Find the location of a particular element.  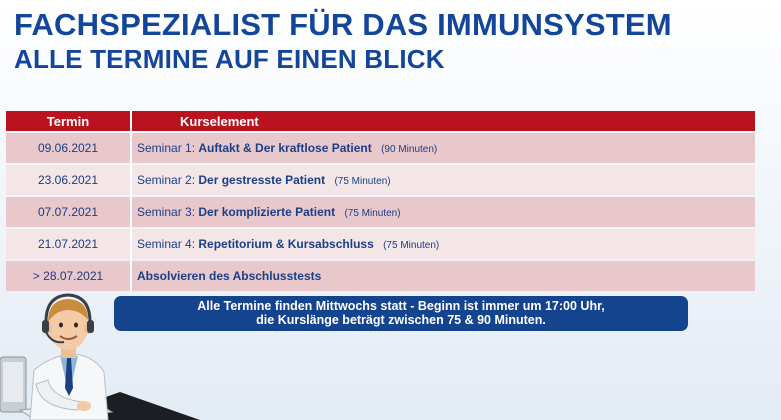

row-date: 07.07.2021 is located at coordinates (68, 212).